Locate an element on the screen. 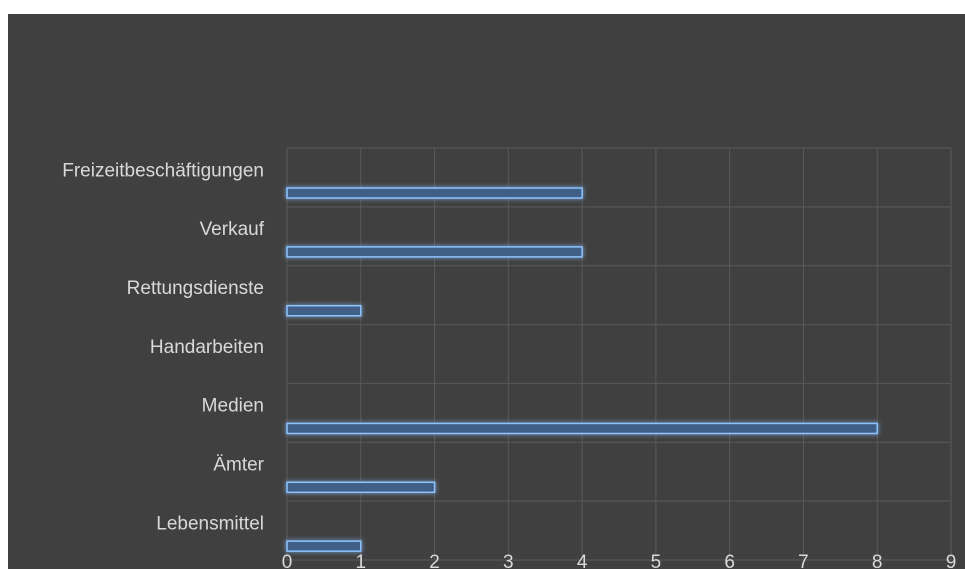 Image resolution: width=965 pixels, height=569 pixels. category-label: Lebensmittel is located at coordinates (210, 523).